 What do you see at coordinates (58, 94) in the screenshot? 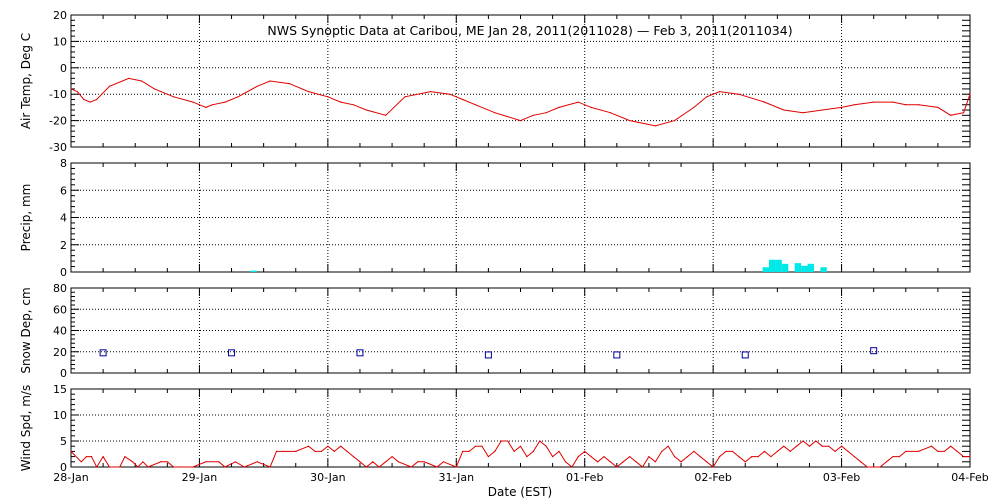
I see `y-tick-label: -10` at bounding box center [58, 94].